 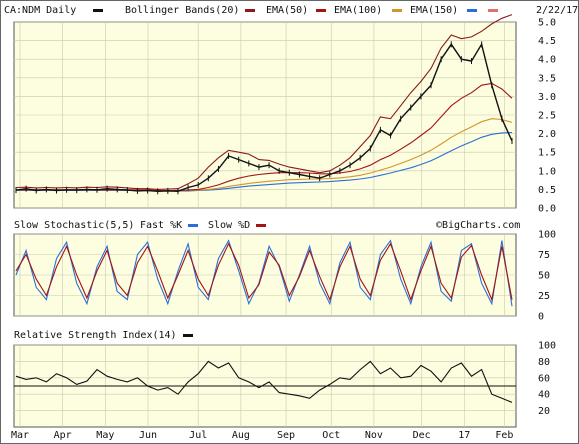 I want to click on stoch-y-axis: 0 25 50 75 100, so click(x=547, y=276).